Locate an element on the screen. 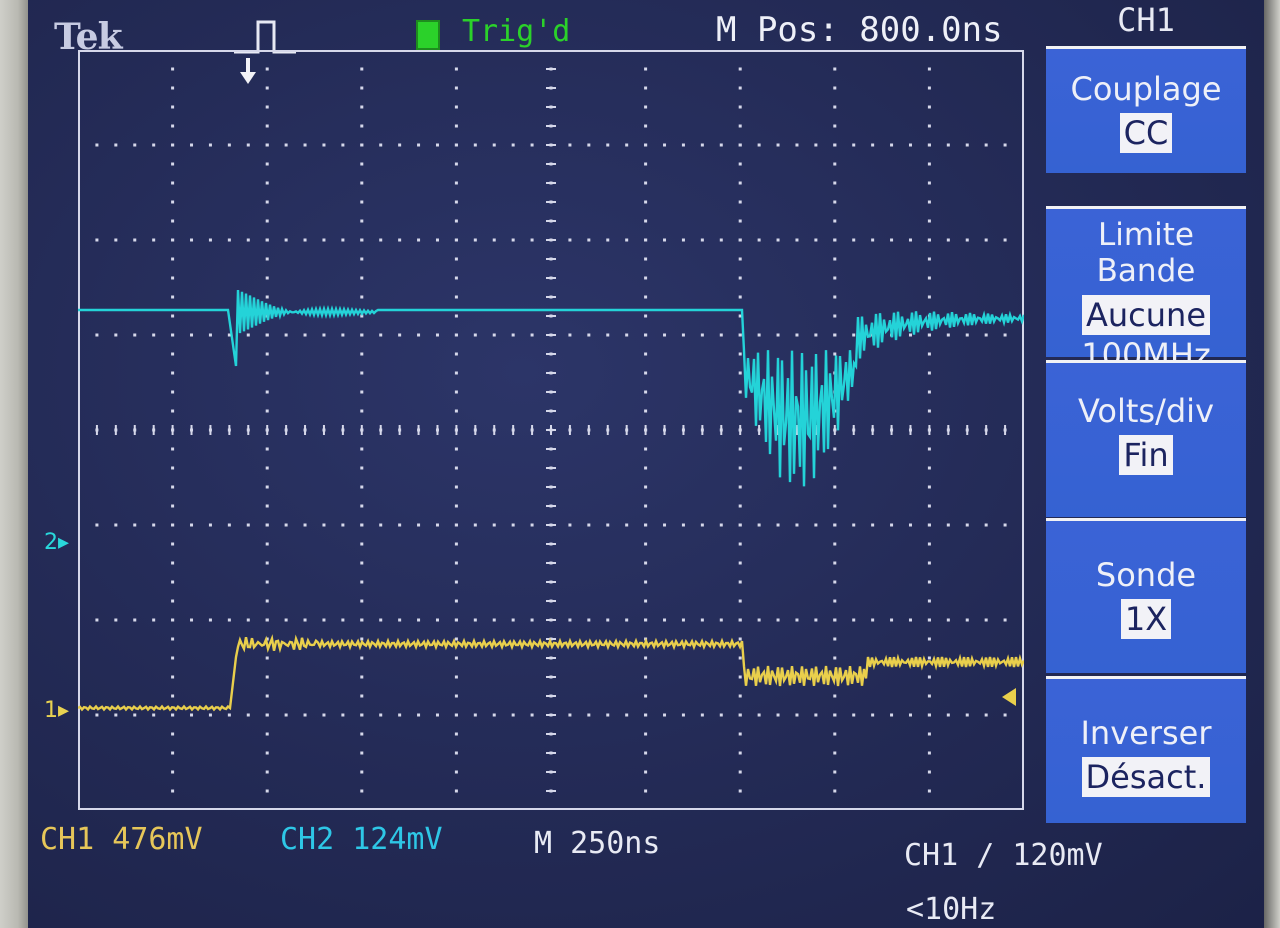 The height and width of the screenshot is (928, 1280). menu-item-volts-div: Volts/div Fin is located at coordinates (1146, 438).